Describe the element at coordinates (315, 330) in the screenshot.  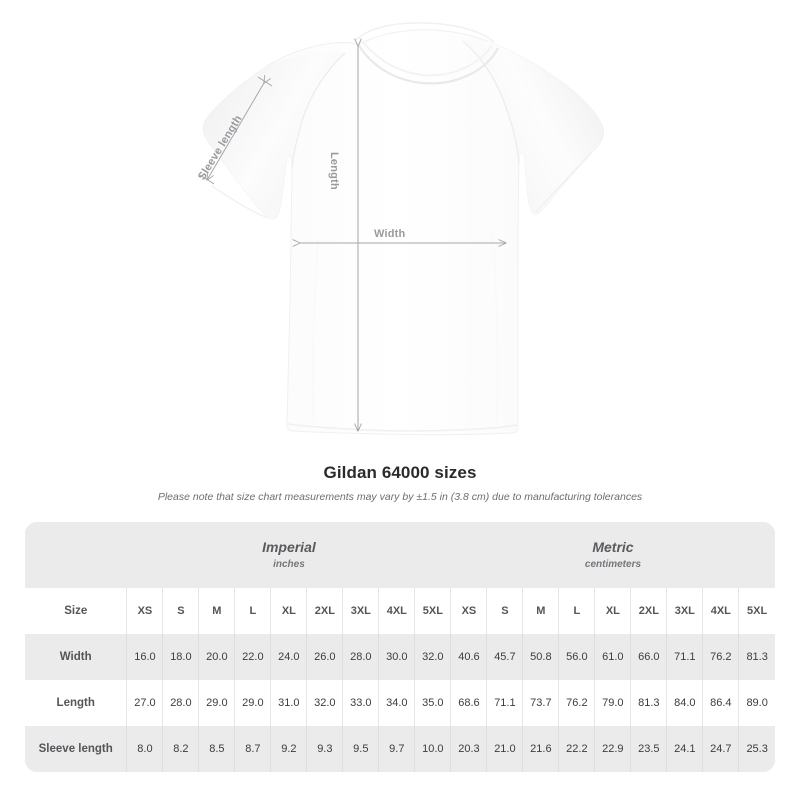
I see `body-fold-left` at that location.